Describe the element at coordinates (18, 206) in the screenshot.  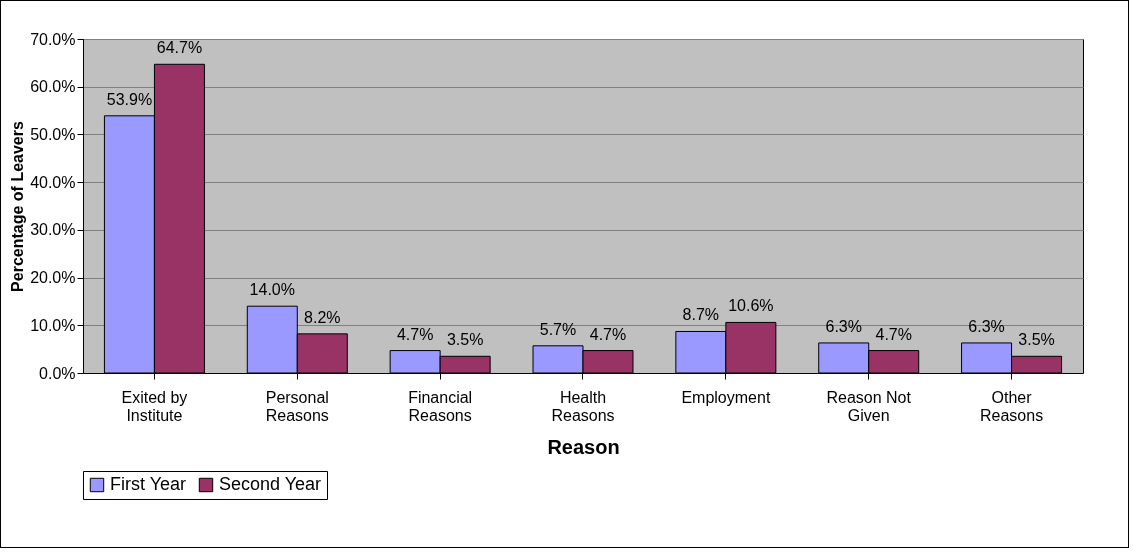
I see `y-axis-title: Percentage of Leavers` at that location.